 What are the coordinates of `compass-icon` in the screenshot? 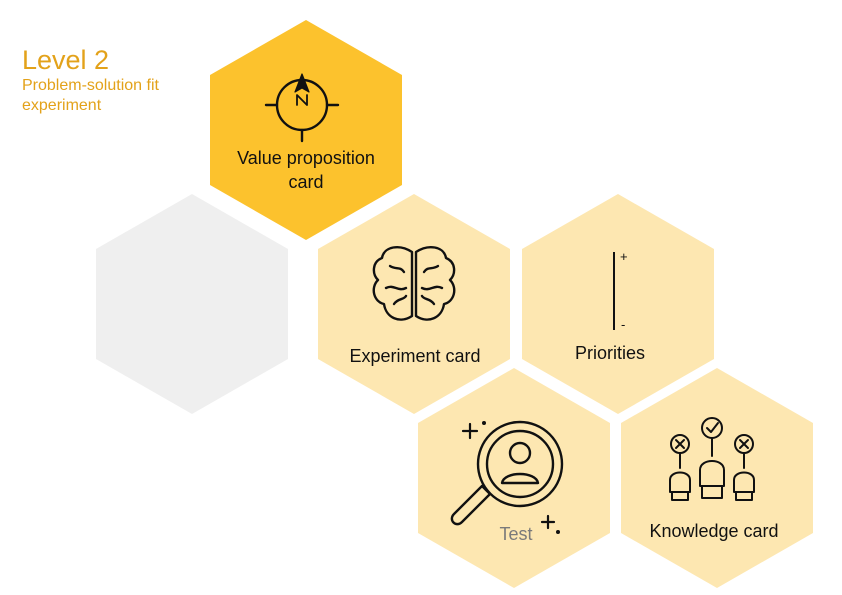 It's located at (302, 108).